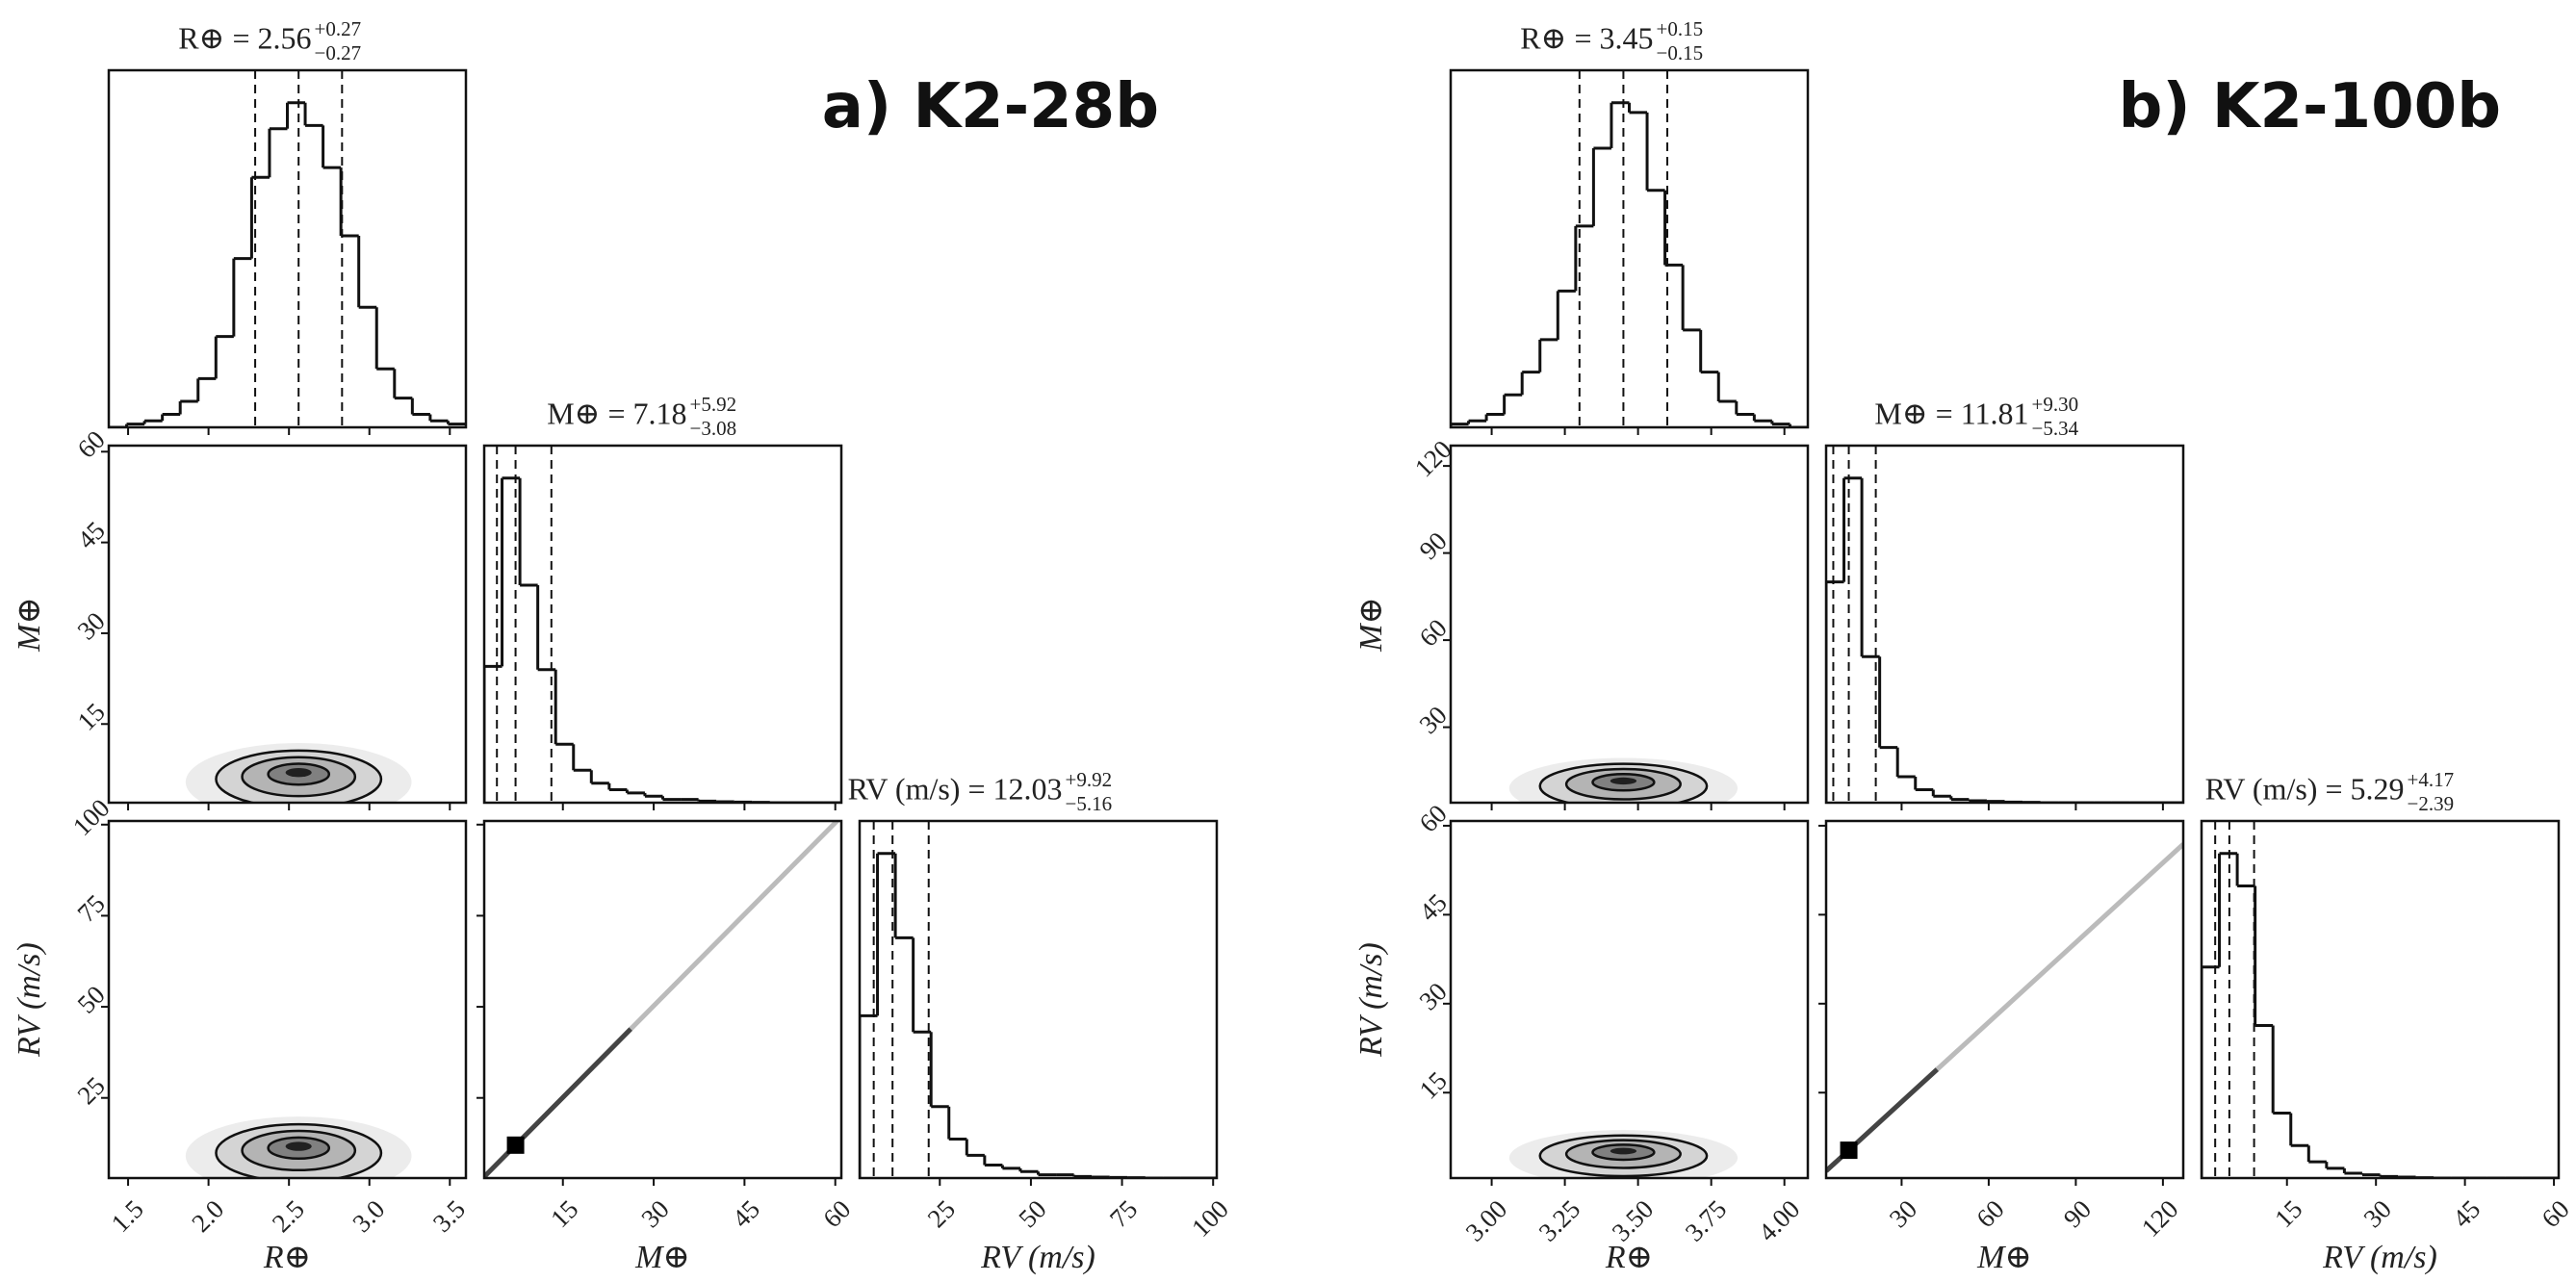 The image size is (2576, 1282). Describe the element at coordinates (1090, 803) in the screenshot. I see `title-err-minus: −5.16` at that location.